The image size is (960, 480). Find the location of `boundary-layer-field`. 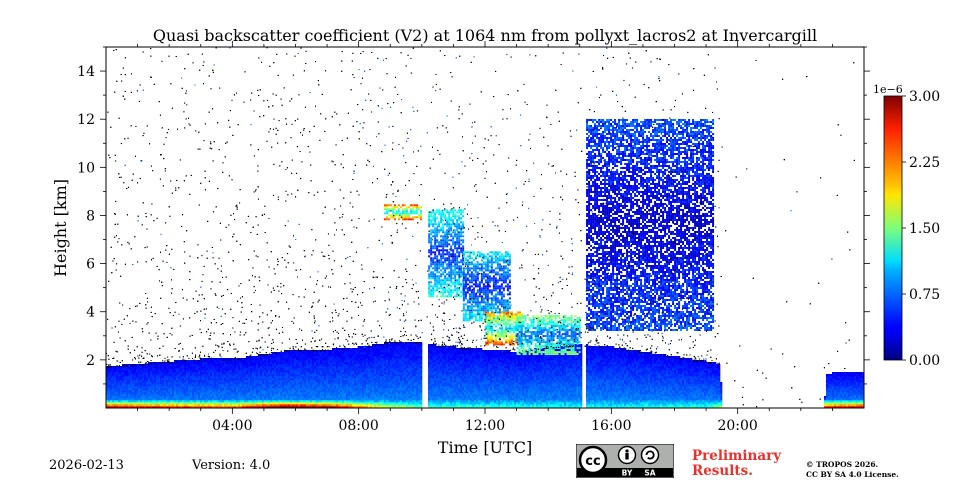

boundary-layer-field is located at coordinates (485, 375).